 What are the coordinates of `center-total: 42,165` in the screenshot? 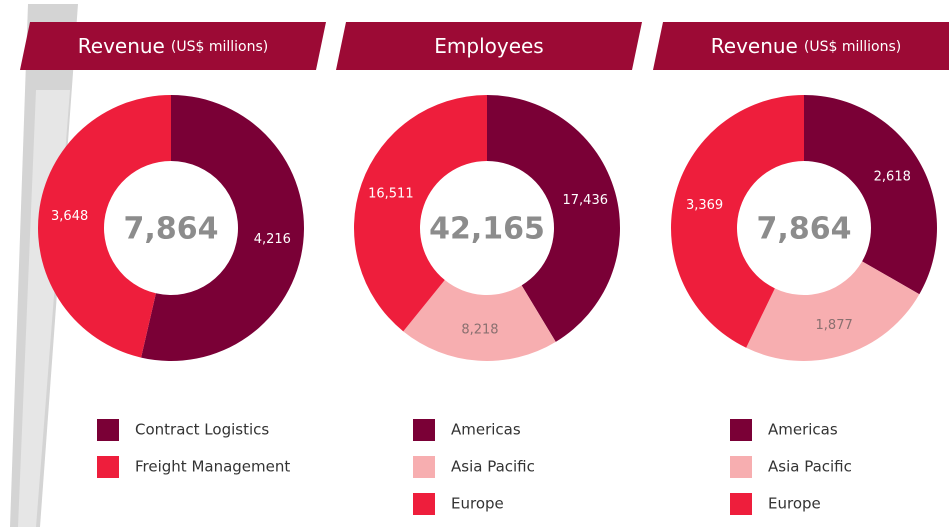 It's located at (487, 229).